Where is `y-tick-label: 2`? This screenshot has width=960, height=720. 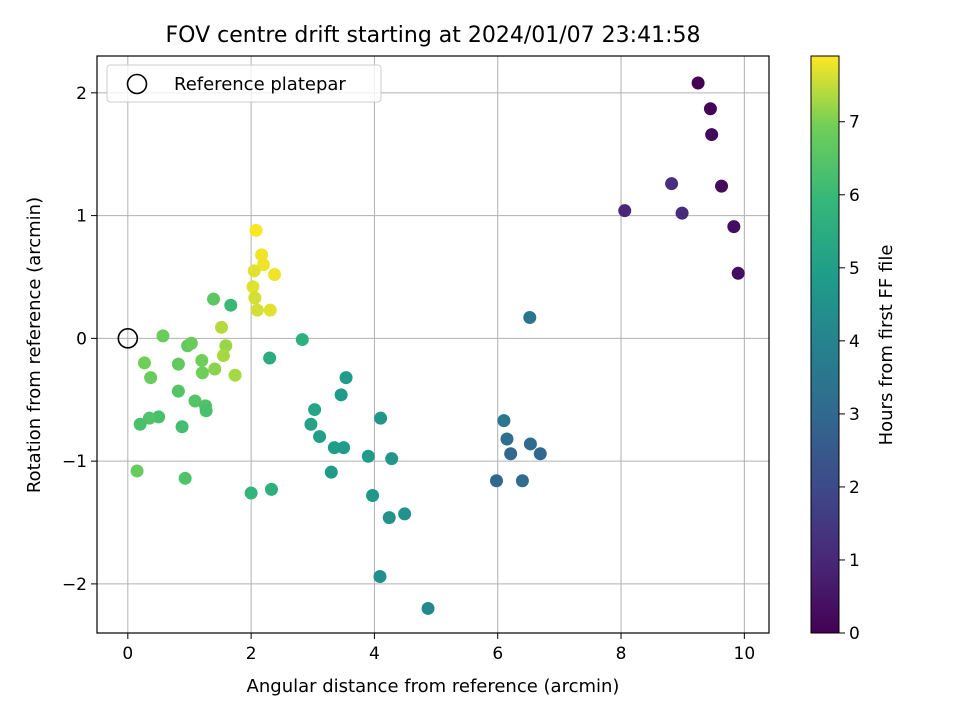 y-tick-label: 2 is located at coordinates (81, 94).